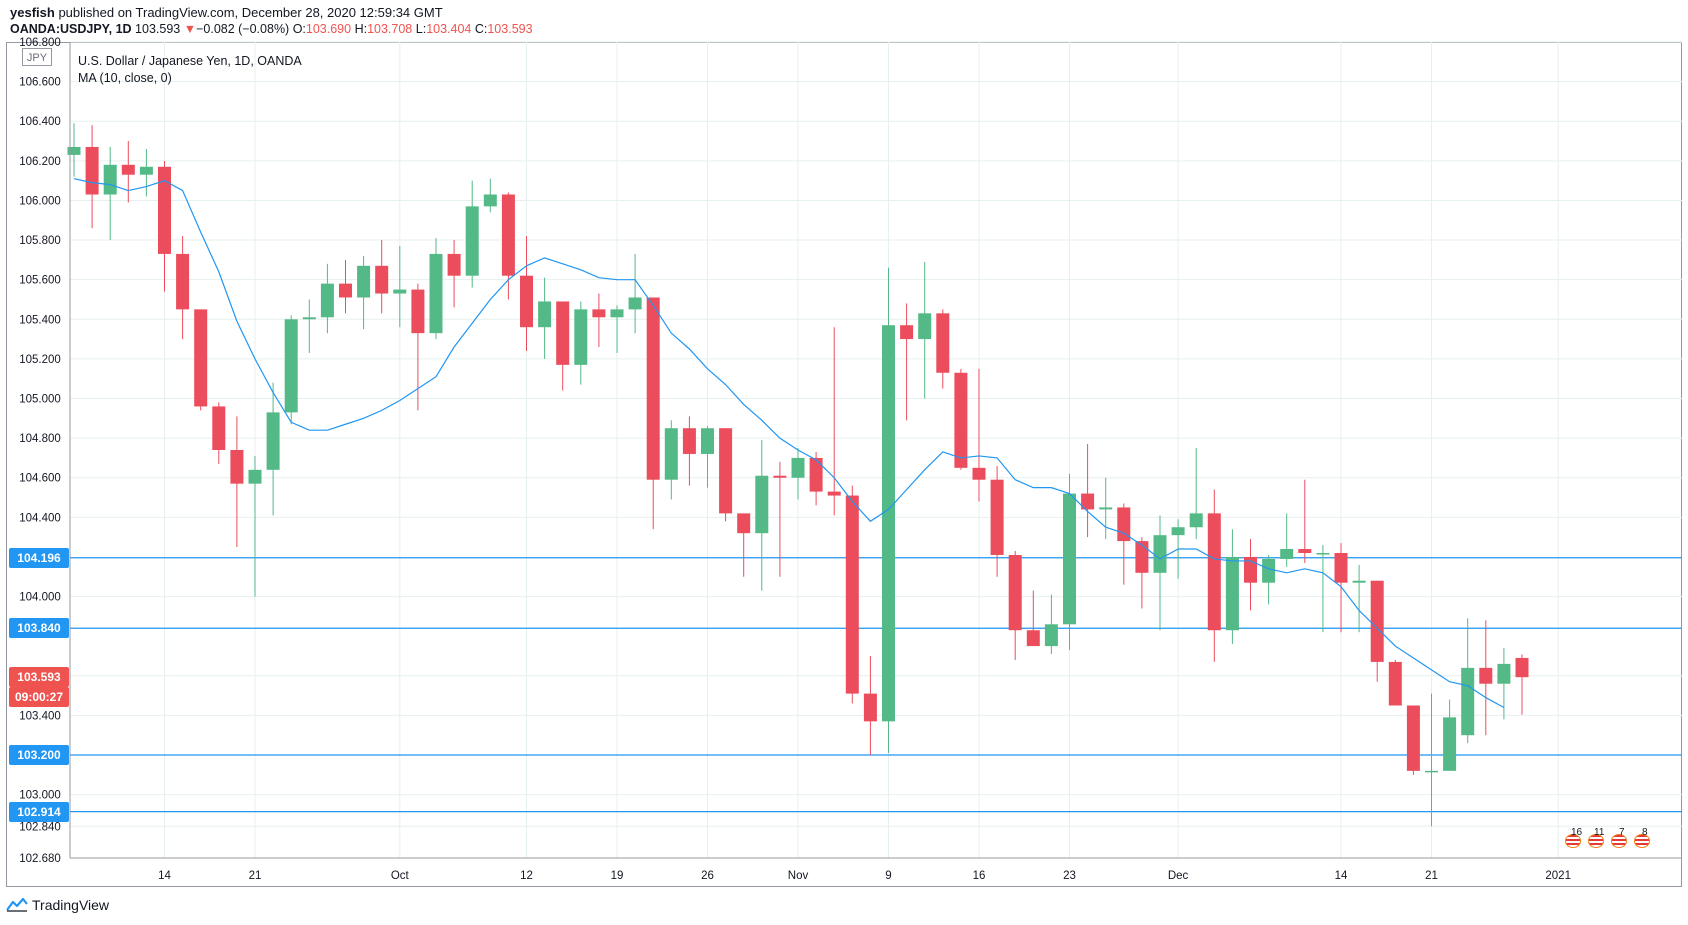 The height and width of the screenshot is (925, 1688). What do you see at coordinates (40, 320) in the screenshot?
I see `y-tick-label: 105.400` at bounding box center [40, 320].